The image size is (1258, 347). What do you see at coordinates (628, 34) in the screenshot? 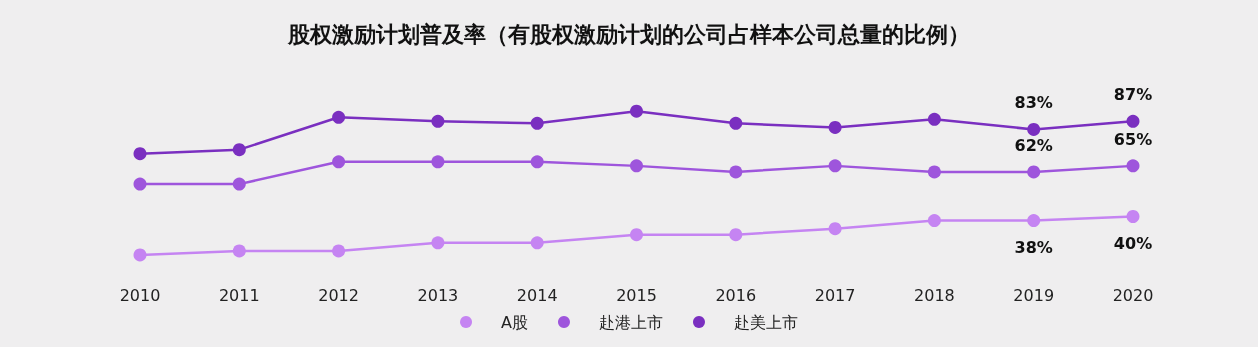
I see `chart-title: 股权激励计划普及率（有股权激励计划的公司占样本公司总量的比例）` at bounding box center [628, 34].